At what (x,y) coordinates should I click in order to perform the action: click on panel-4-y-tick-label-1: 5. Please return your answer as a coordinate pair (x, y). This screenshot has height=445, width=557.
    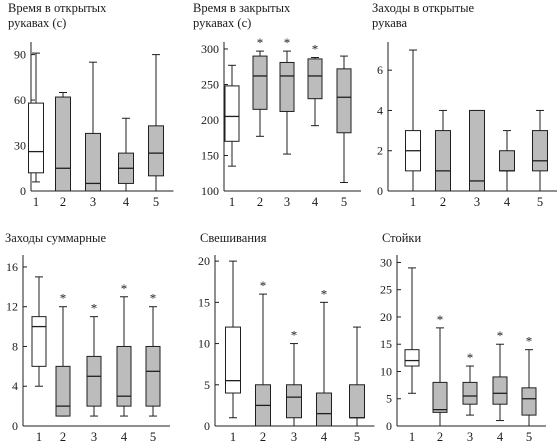
    Looking at the image, I should click on (207, 385).